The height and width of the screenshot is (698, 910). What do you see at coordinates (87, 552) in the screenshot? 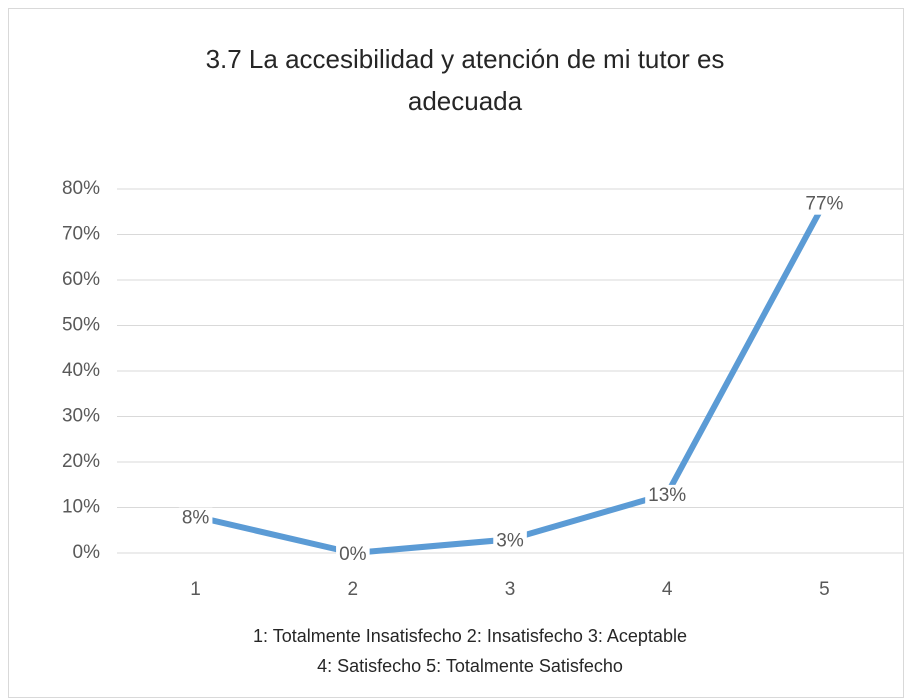
I see `y-tick-label: 0%` at bounding box center [87, 552].